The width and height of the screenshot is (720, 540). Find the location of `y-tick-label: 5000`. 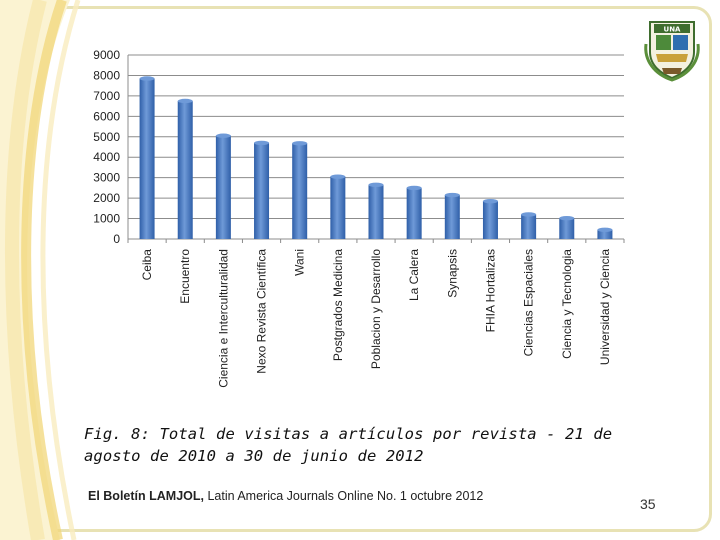

y-tick-label: 5000 is located at coordinates (106, 137).